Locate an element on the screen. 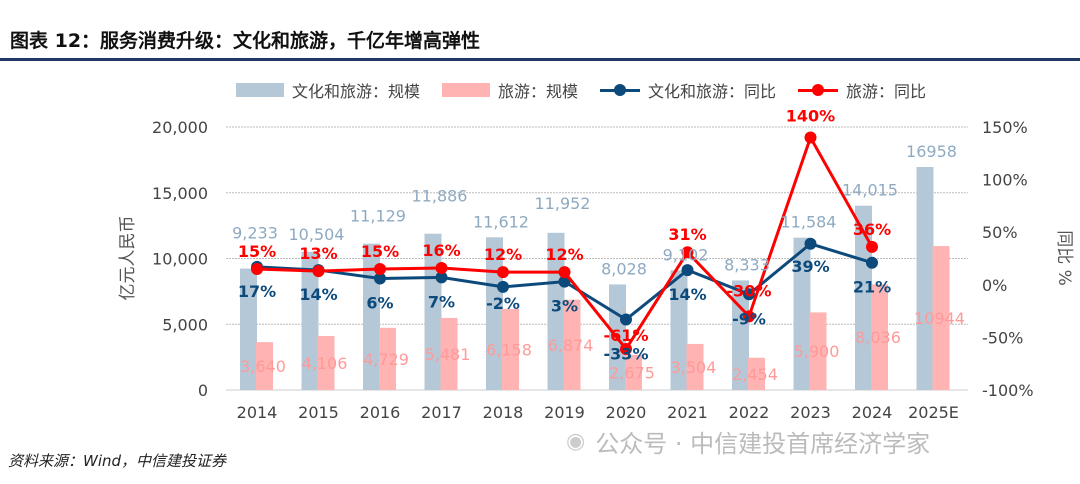 Image resolution: width=1080 pixels, height=484 pixels. y-tick-label: 5,000 is located at coordinates (185, 324).